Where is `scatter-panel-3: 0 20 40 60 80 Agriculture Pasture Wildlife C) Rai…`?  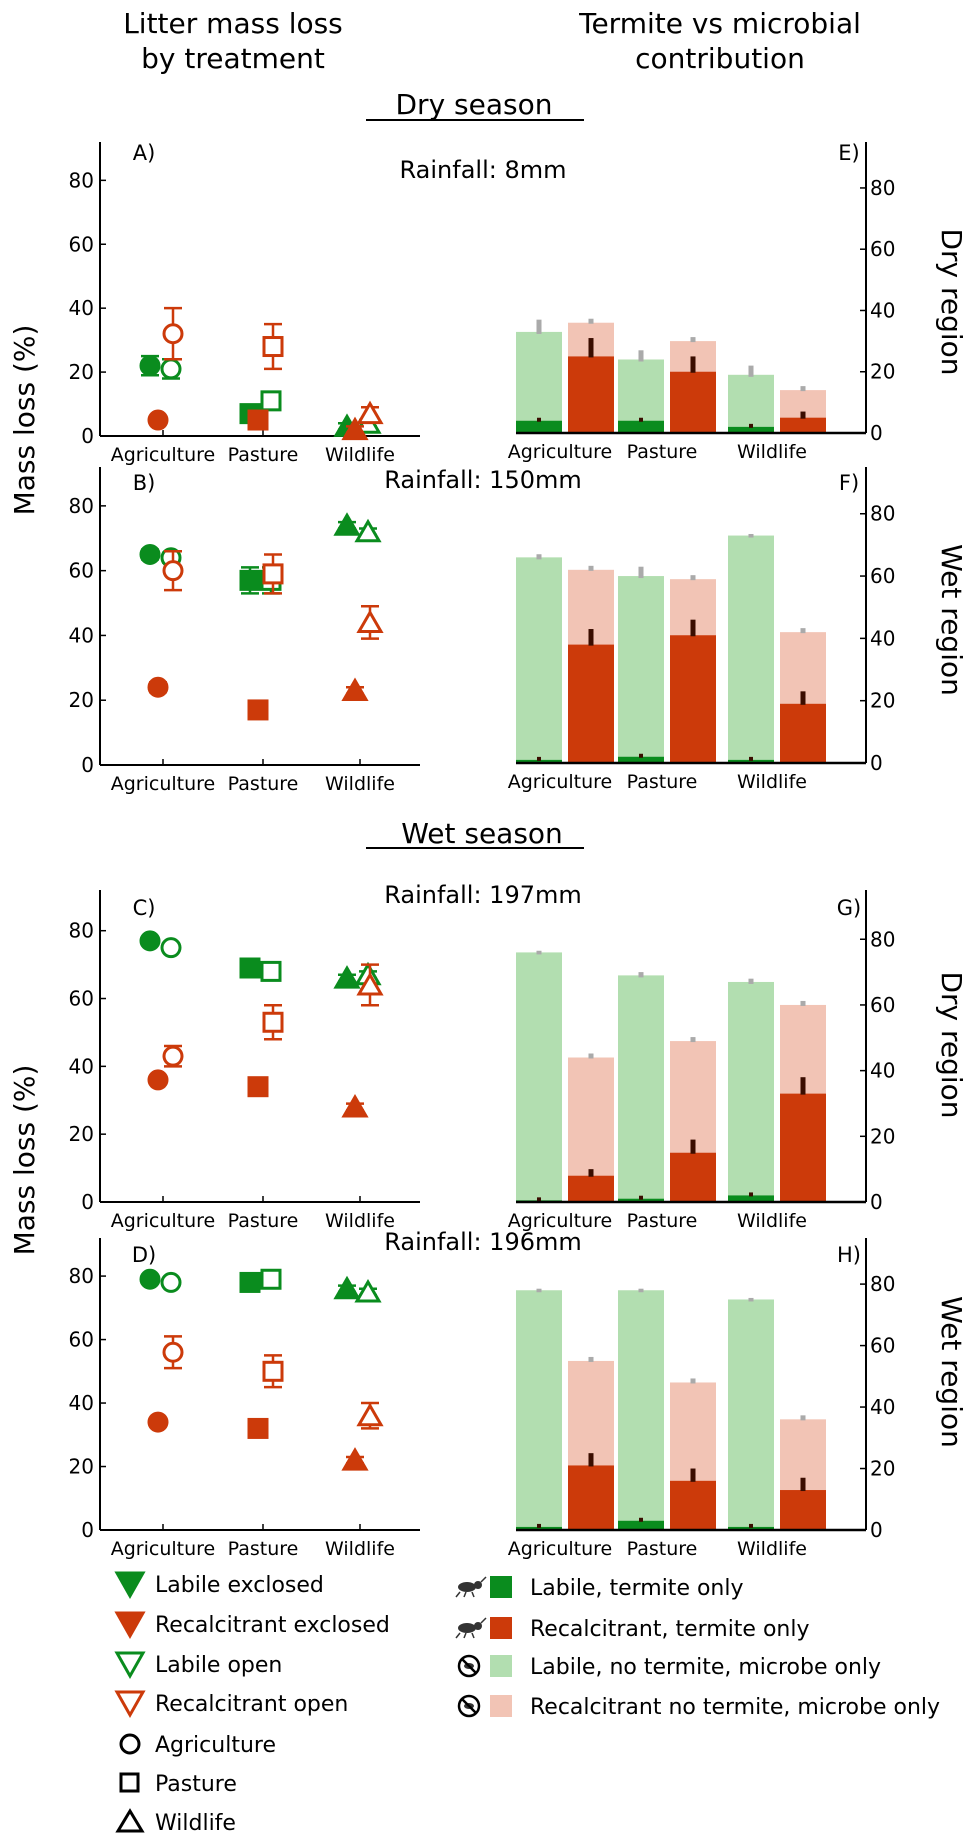 scatter-panel-3: 0 20 40 60 80 Agriculture Pasture Wildlife C) Rai… is located at coordinates (325, 1056).